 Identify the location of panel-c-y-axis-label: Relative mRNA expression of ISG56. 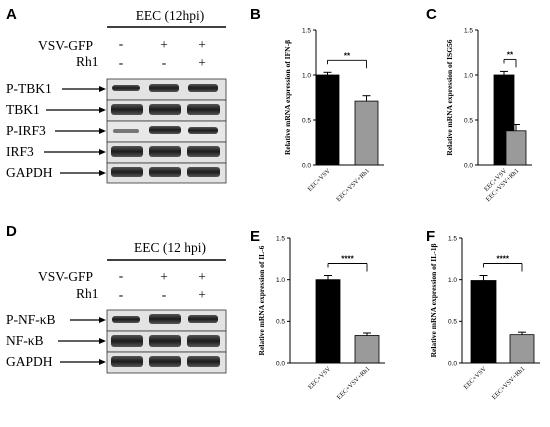
(449, 97).